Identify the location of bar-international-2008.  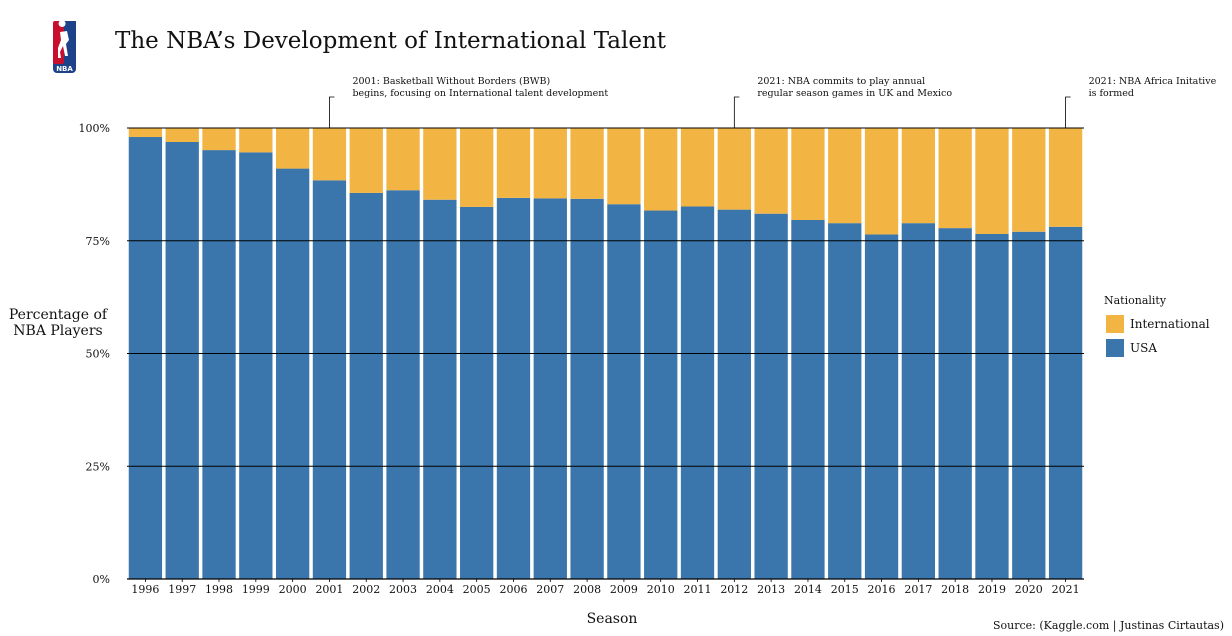
(587, 163).